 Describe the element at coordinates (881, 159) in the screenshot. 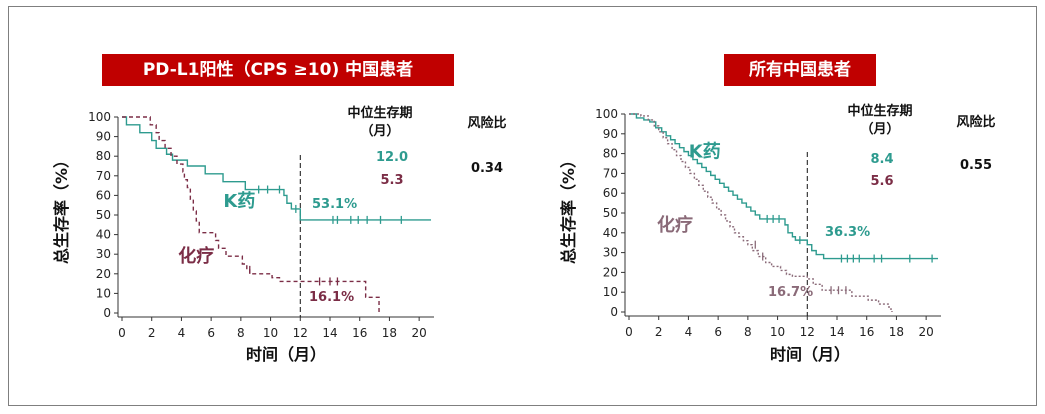

I see `median-os-value: 8.4` at that location.